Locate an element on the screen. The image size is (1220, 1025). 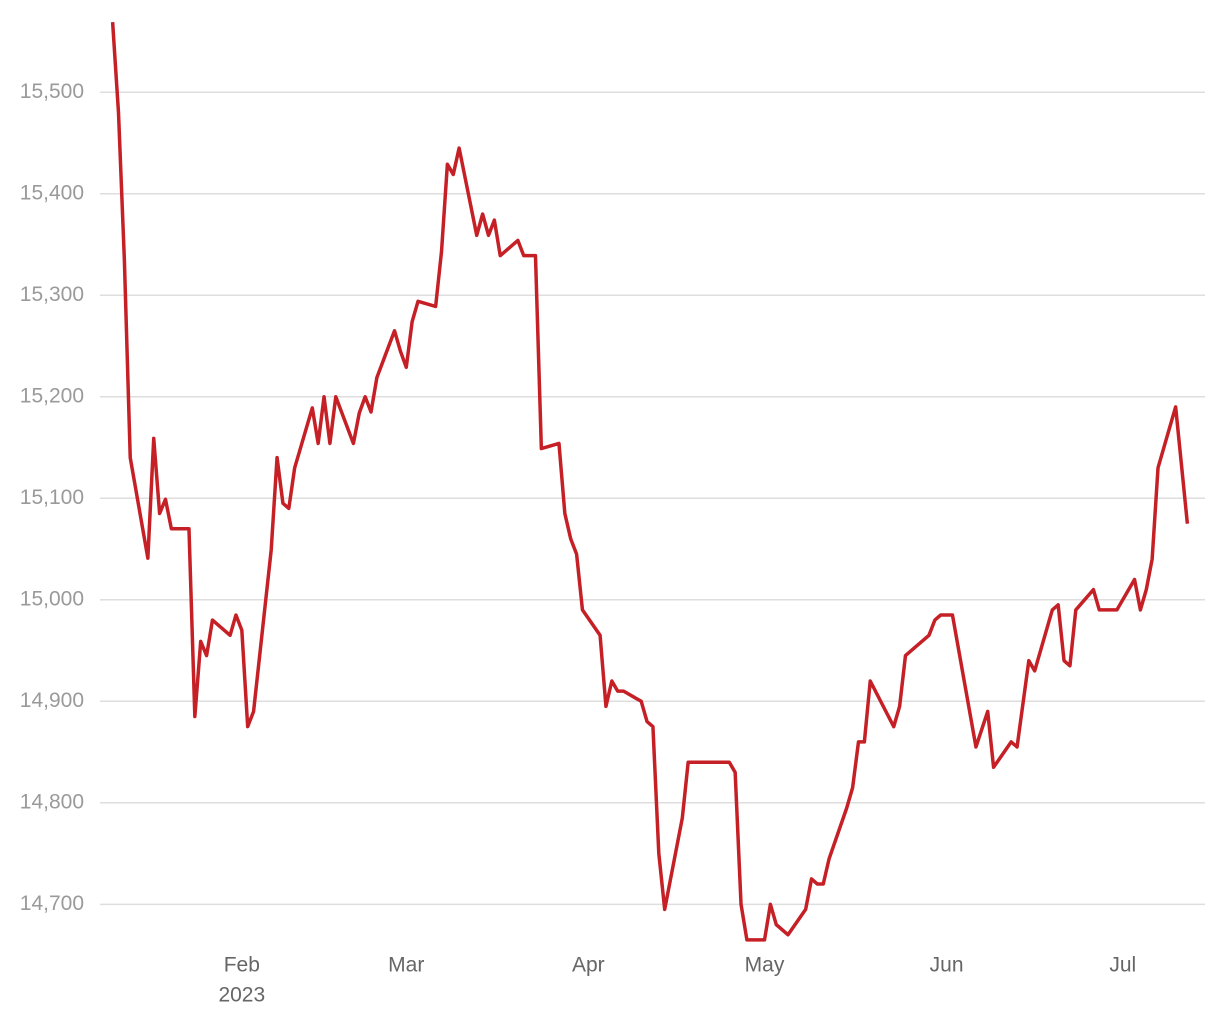
x-tick-label: Mar is located at coordinates (406, 965).